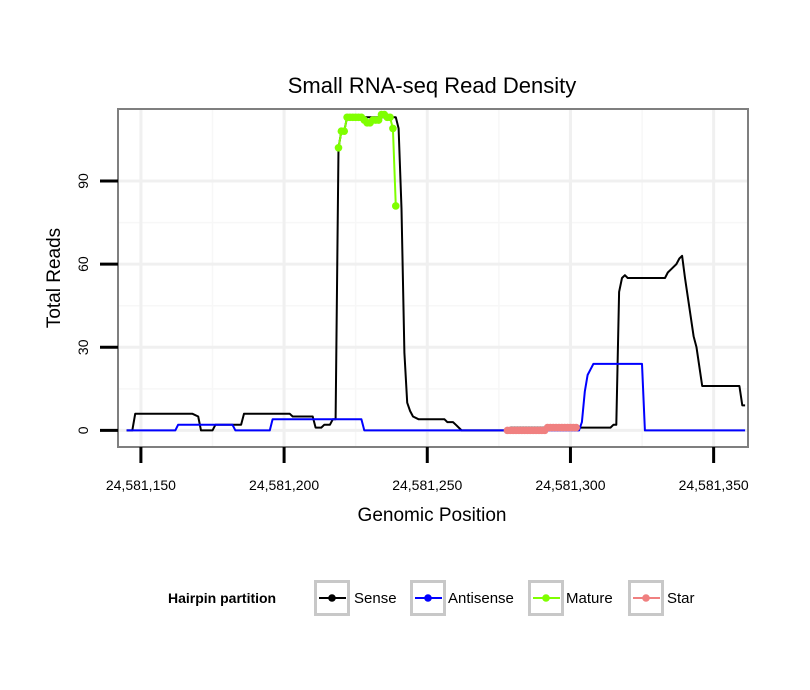 This screenshot has height=690, width=810. Describe the element at coordinates (96, 303) in the screenshot. I see `y-axis: 0 30 60 90` at that location.